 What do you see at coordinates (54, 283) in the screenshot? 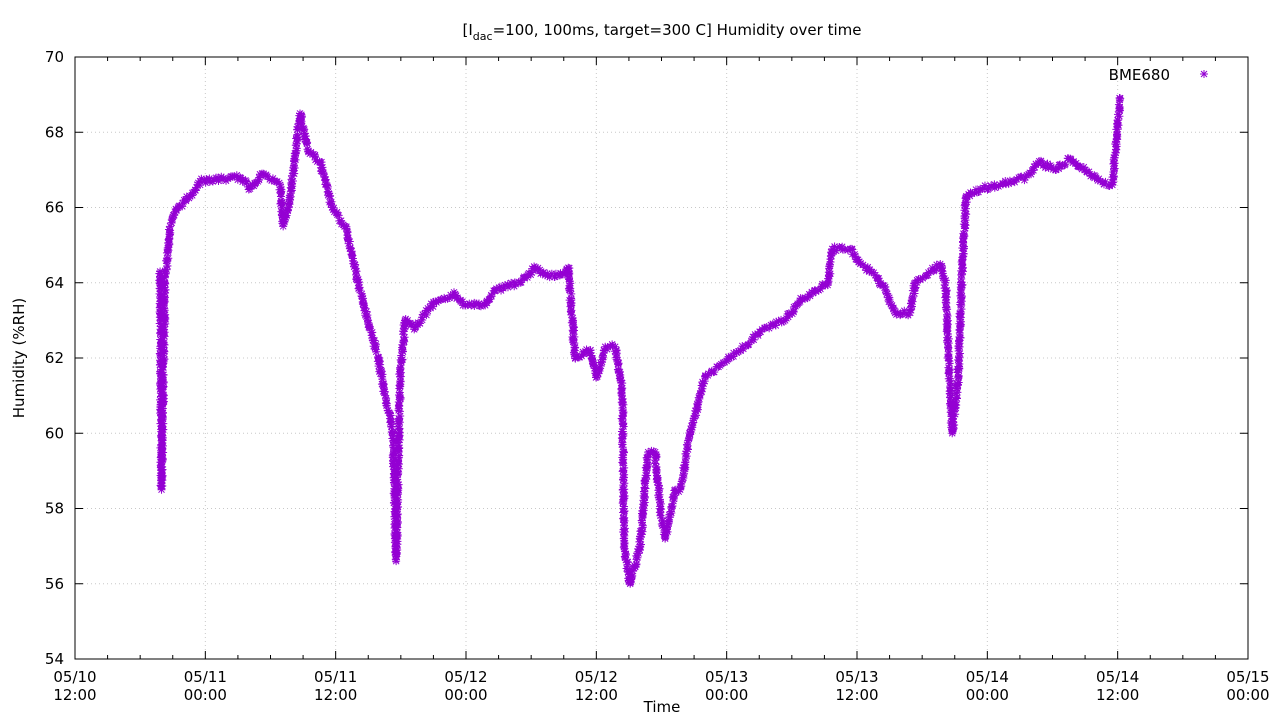
I see `y-tick-label: 64` at bounding box center [54, 283].